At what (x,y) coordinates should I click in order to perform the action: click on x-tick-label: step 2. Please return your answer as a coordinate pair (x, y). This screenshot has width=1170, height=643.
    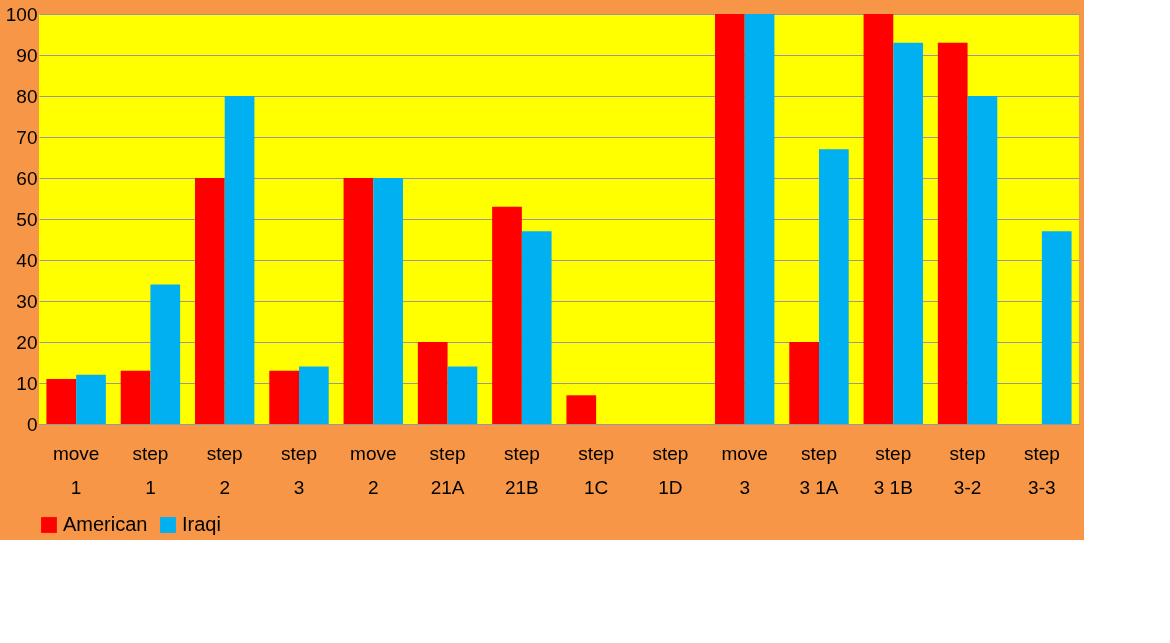
    Looking at the image, I should click on (224, 470).